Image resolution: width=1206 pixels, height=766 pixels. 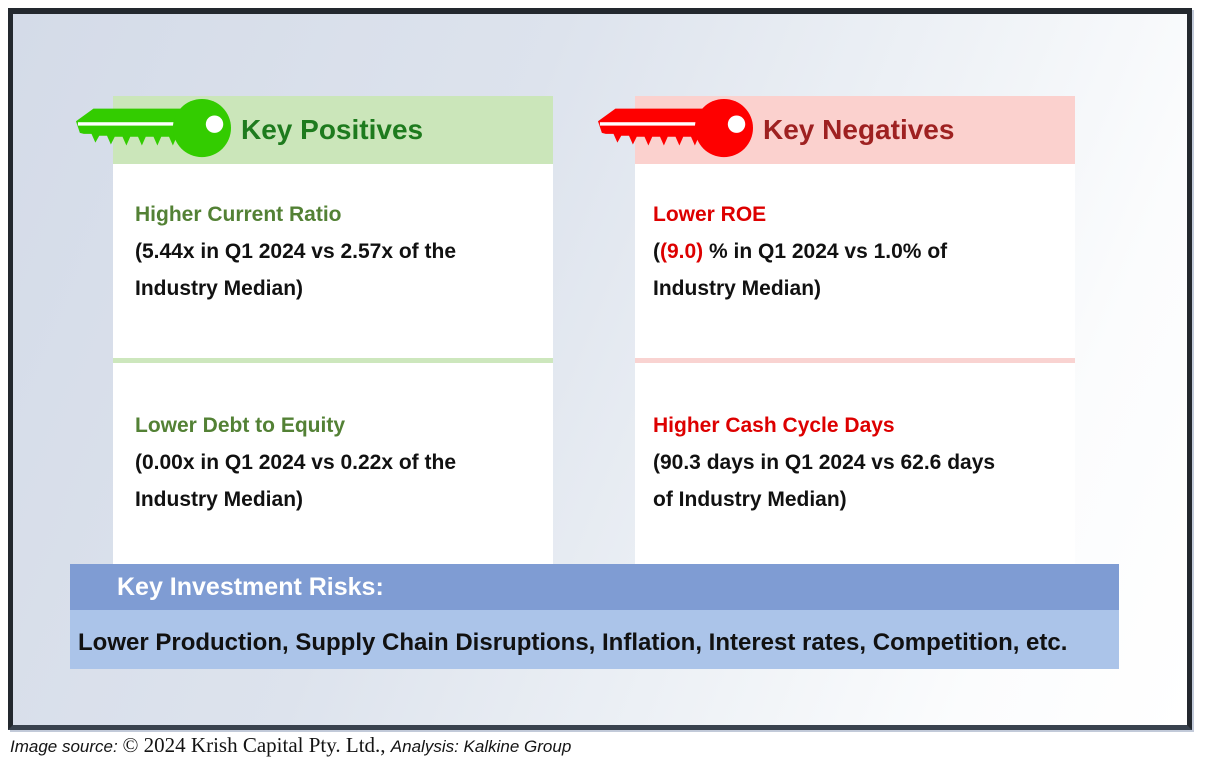 I want to click on positive-item-title: Lower Debt to Equity, so click(x=240, y=425).